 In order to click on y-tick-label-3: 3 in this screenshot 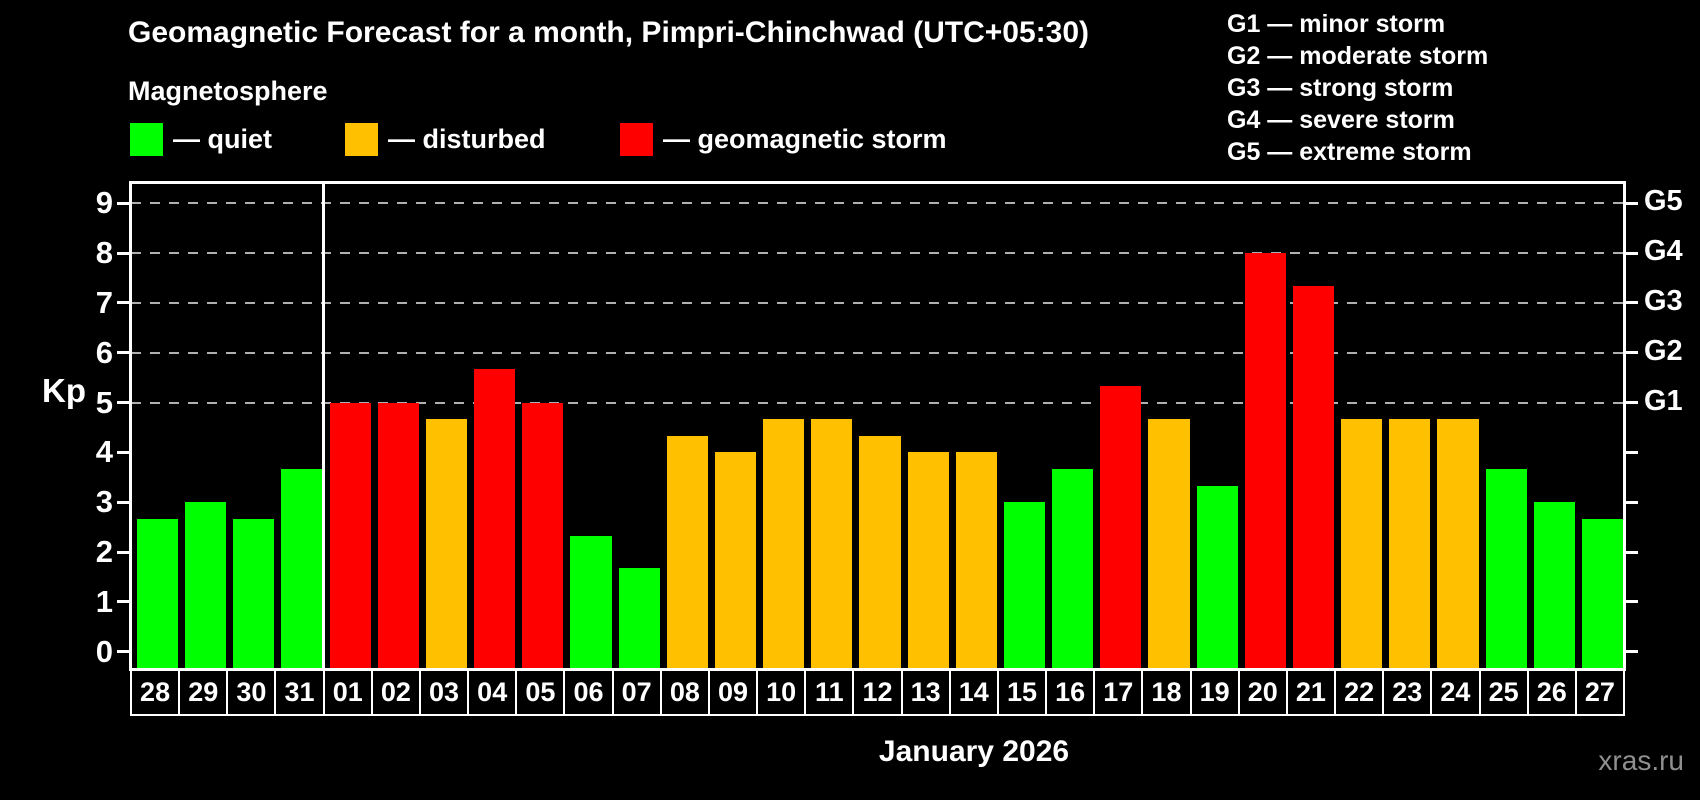, I will do `click(104, 502)`.